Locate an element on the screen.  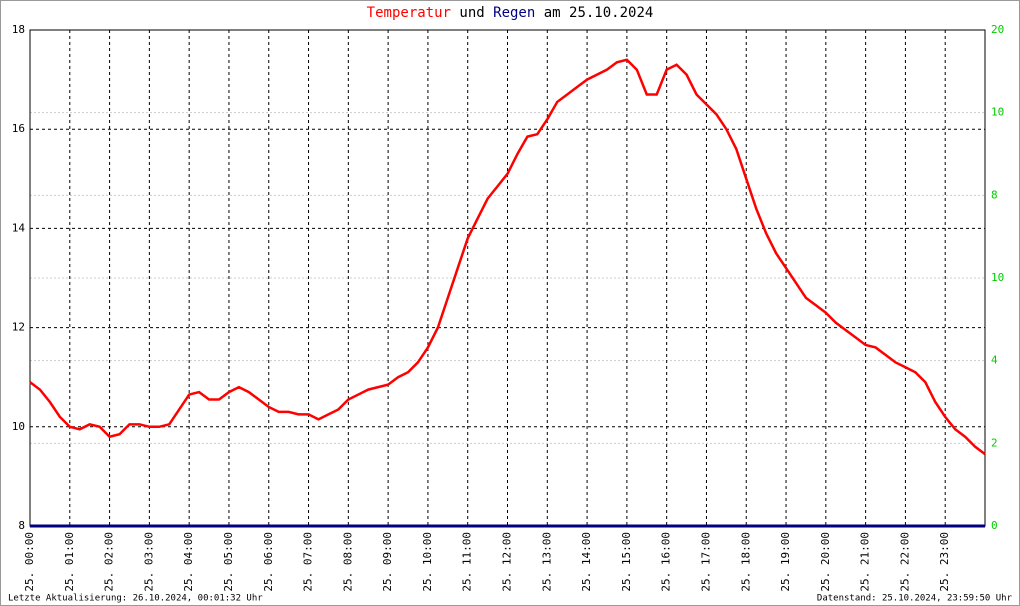
x-tick-label: 25. 00:00 is located at coordinates (29, 562).